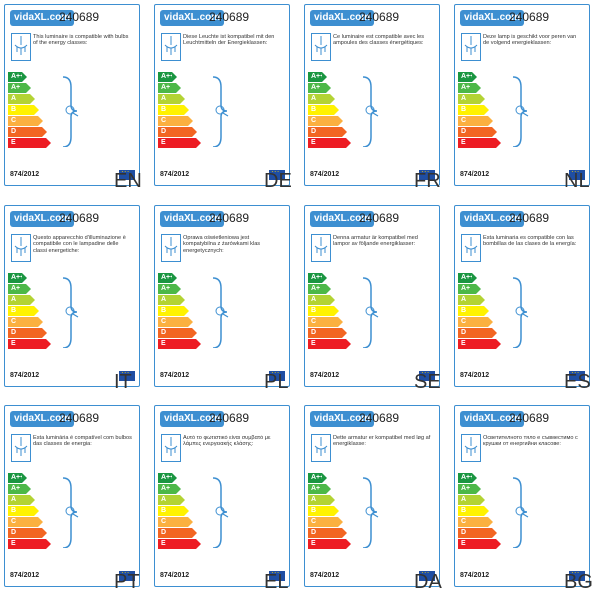 The image size is (600, 600). I want to click on energy-class-label: D, so click(464, 131).